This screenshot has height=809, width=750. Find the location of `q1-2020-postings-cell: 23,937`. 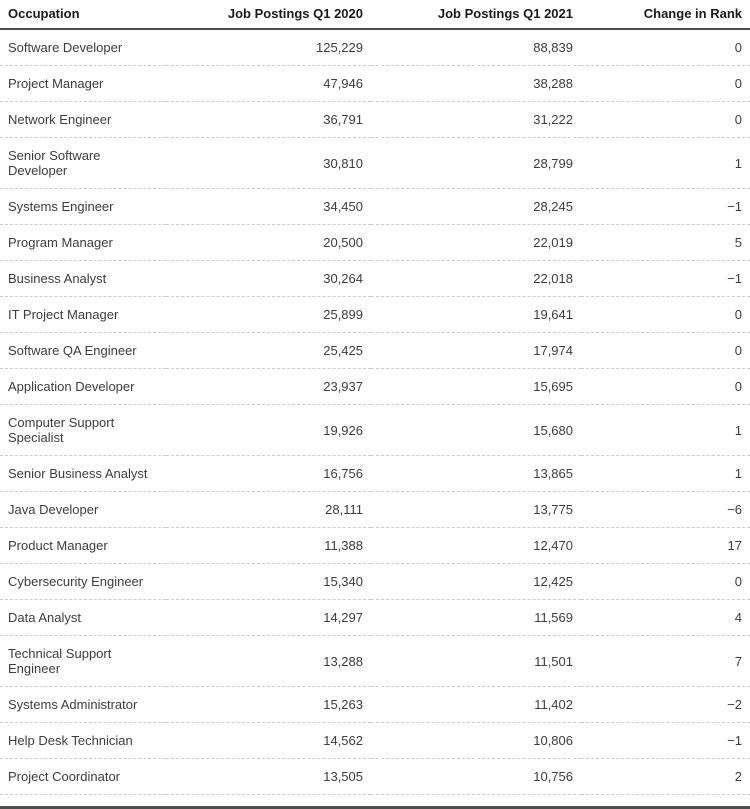

q1-2020-postings-cell: 23,937 is located at coordinates (268, 386).